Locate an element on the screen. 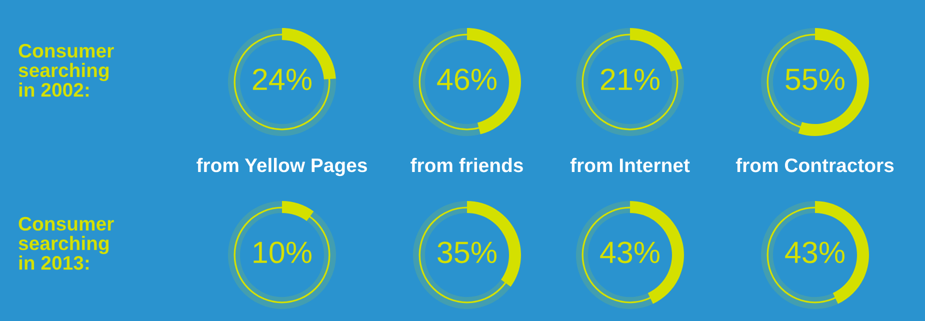 Image resolution: width=925 pixels, height=321 pixels. text: 10% is located at coordinates (283, 253).